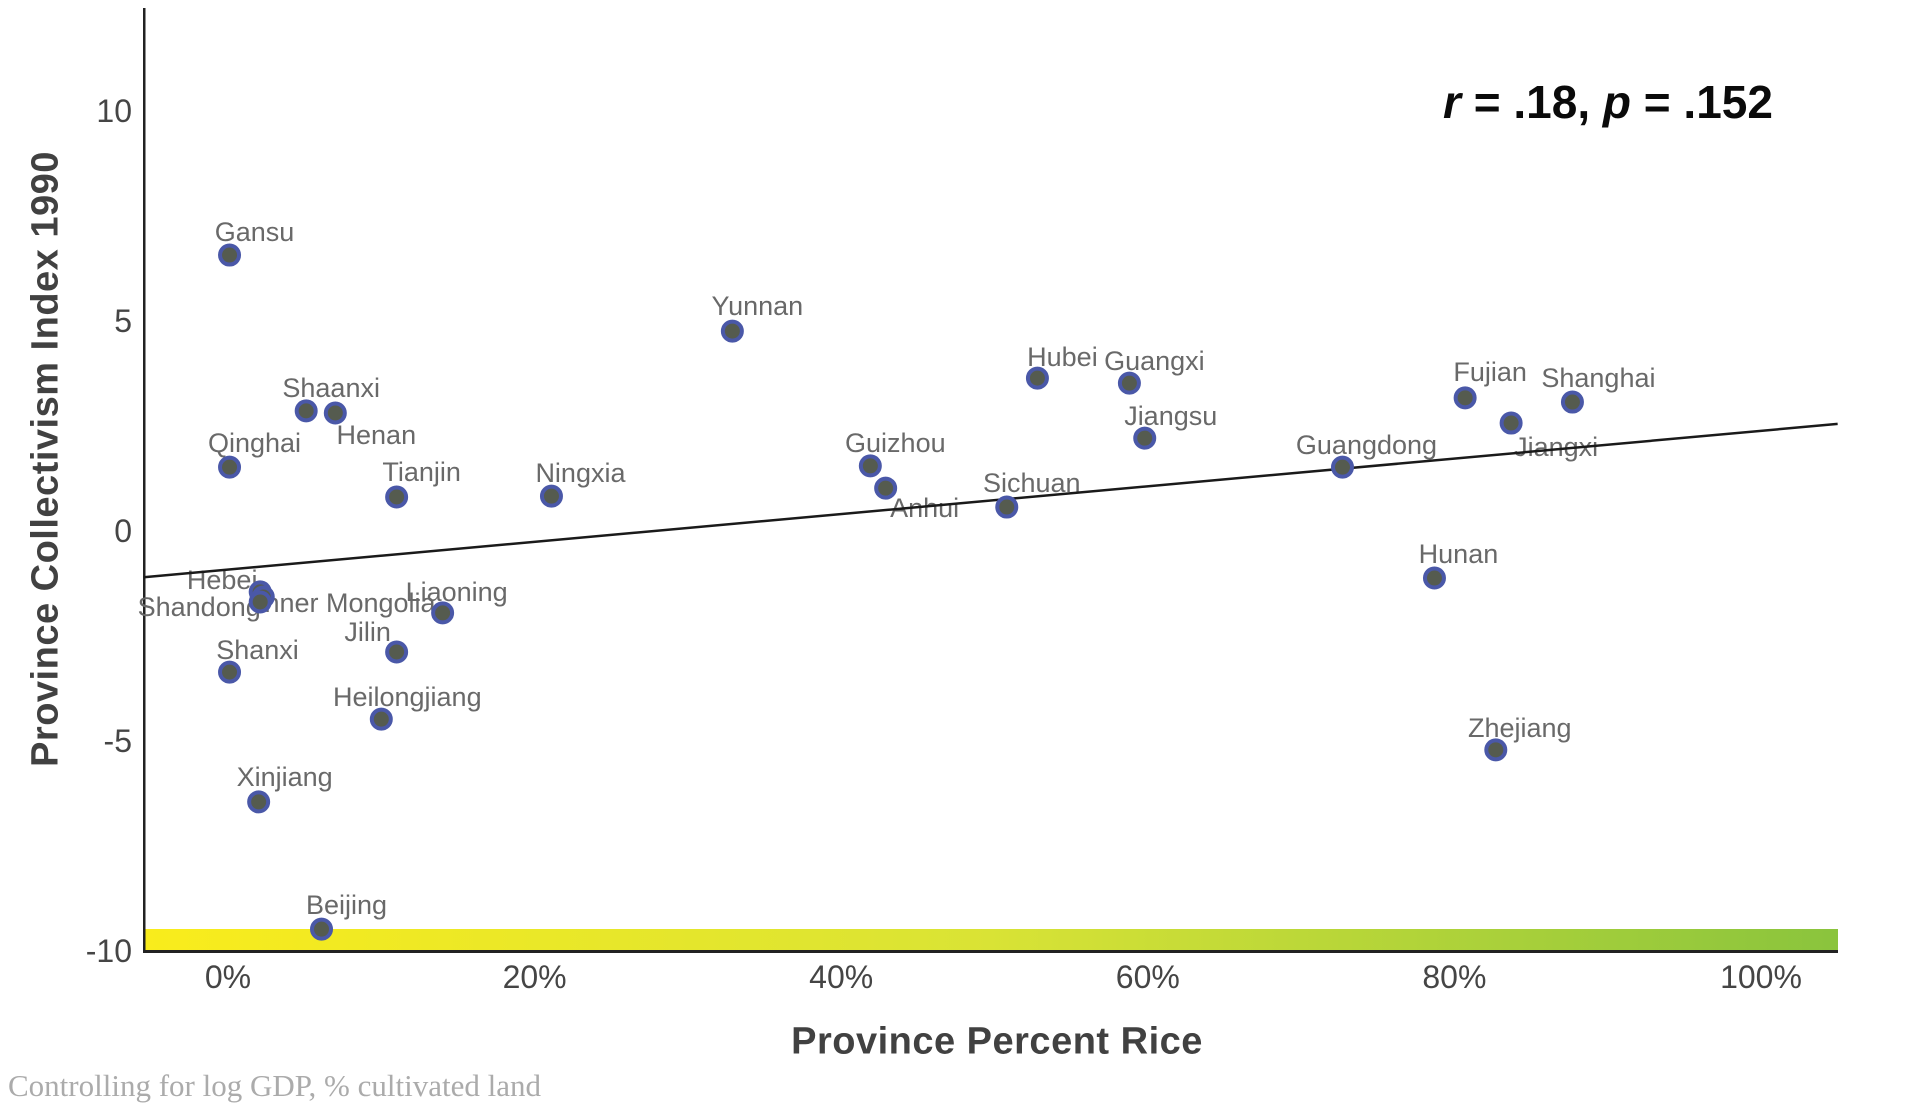  Describe the element at coordinates (1434, 578) in the screenshot. I see `data-point-hunan` at that location.